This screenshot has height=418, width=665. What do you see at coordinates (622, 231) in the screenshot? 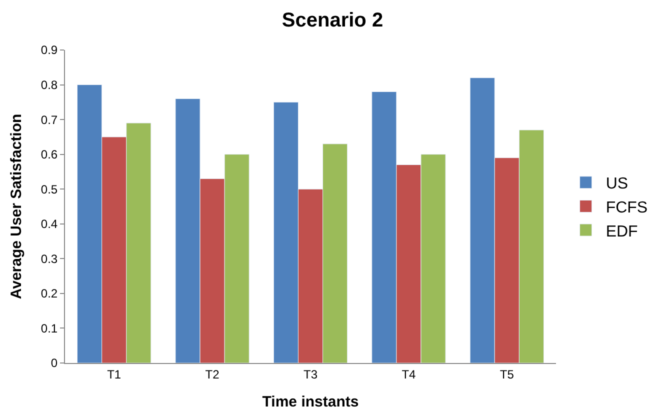
I see `legend-label: EDF` at bounding box center [622, 231].